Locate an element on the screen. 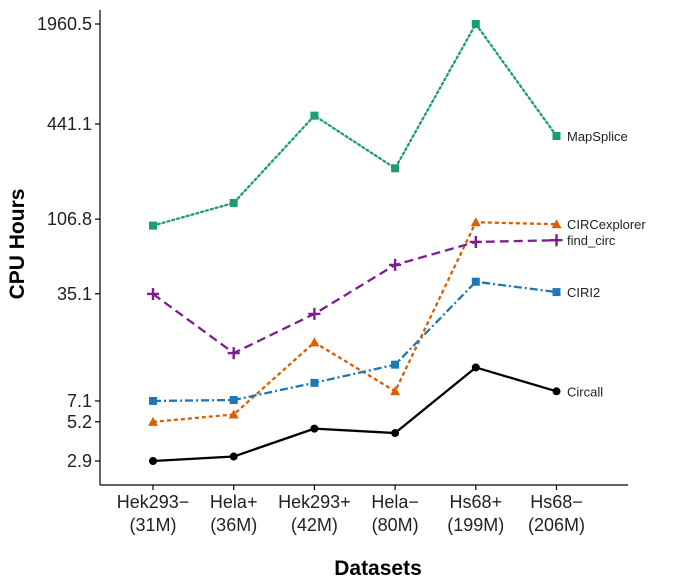  x-tick-sublabel: (36M) is located at coordinates (233, 525).